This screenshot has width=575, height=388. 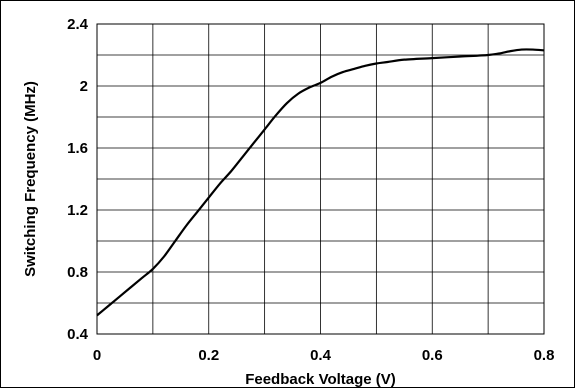 I want to click on y-tick-label: 0.8, so click(x=77, y=272).